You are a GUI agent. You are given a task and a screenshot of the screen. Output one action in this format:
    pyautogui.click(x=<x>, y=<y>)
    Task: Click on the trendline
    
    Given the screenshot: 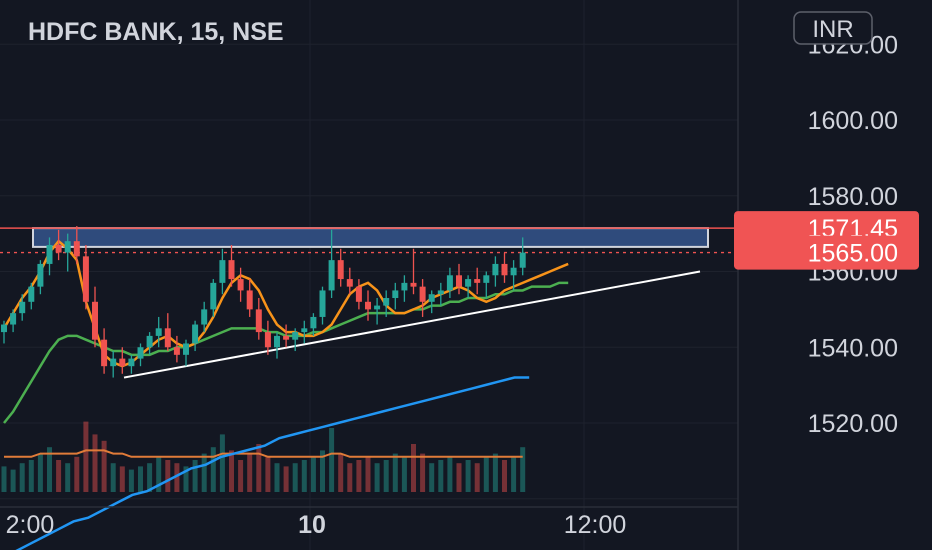 What is the action you would take?
    pyautogui.click(x=412, y=324)
    